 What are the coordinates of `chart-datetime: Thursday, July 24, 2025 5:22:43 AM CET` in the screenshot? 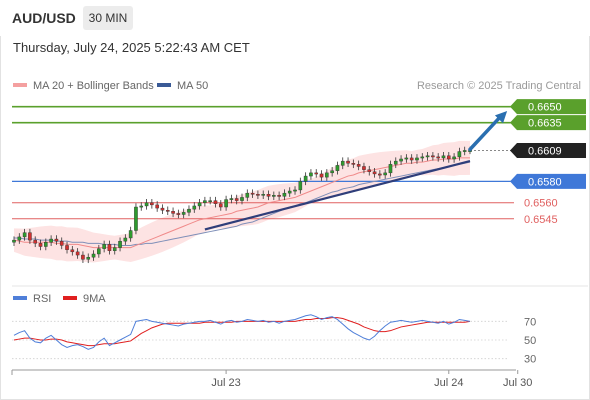 It's located at (131, 47).